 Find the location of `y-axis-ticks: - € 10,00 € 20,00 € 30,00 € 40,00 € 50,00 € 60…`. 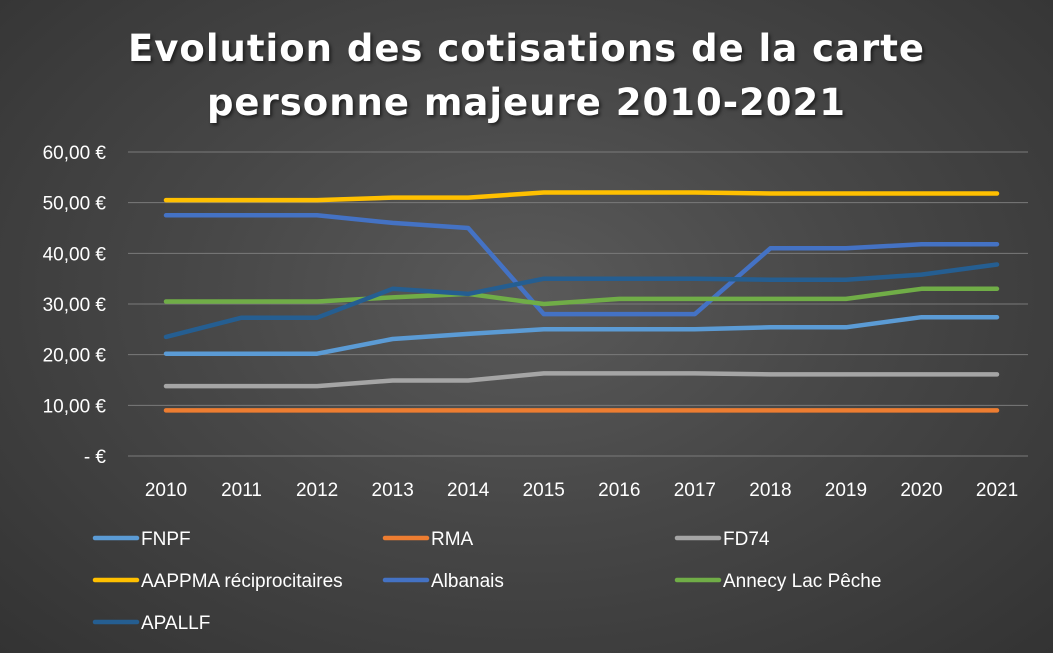

y-axis-ticks: - € 10,00 € 20,00 € 30,00 € 40,00 € 50,00 € 60… is located at coordinates (75, 305).